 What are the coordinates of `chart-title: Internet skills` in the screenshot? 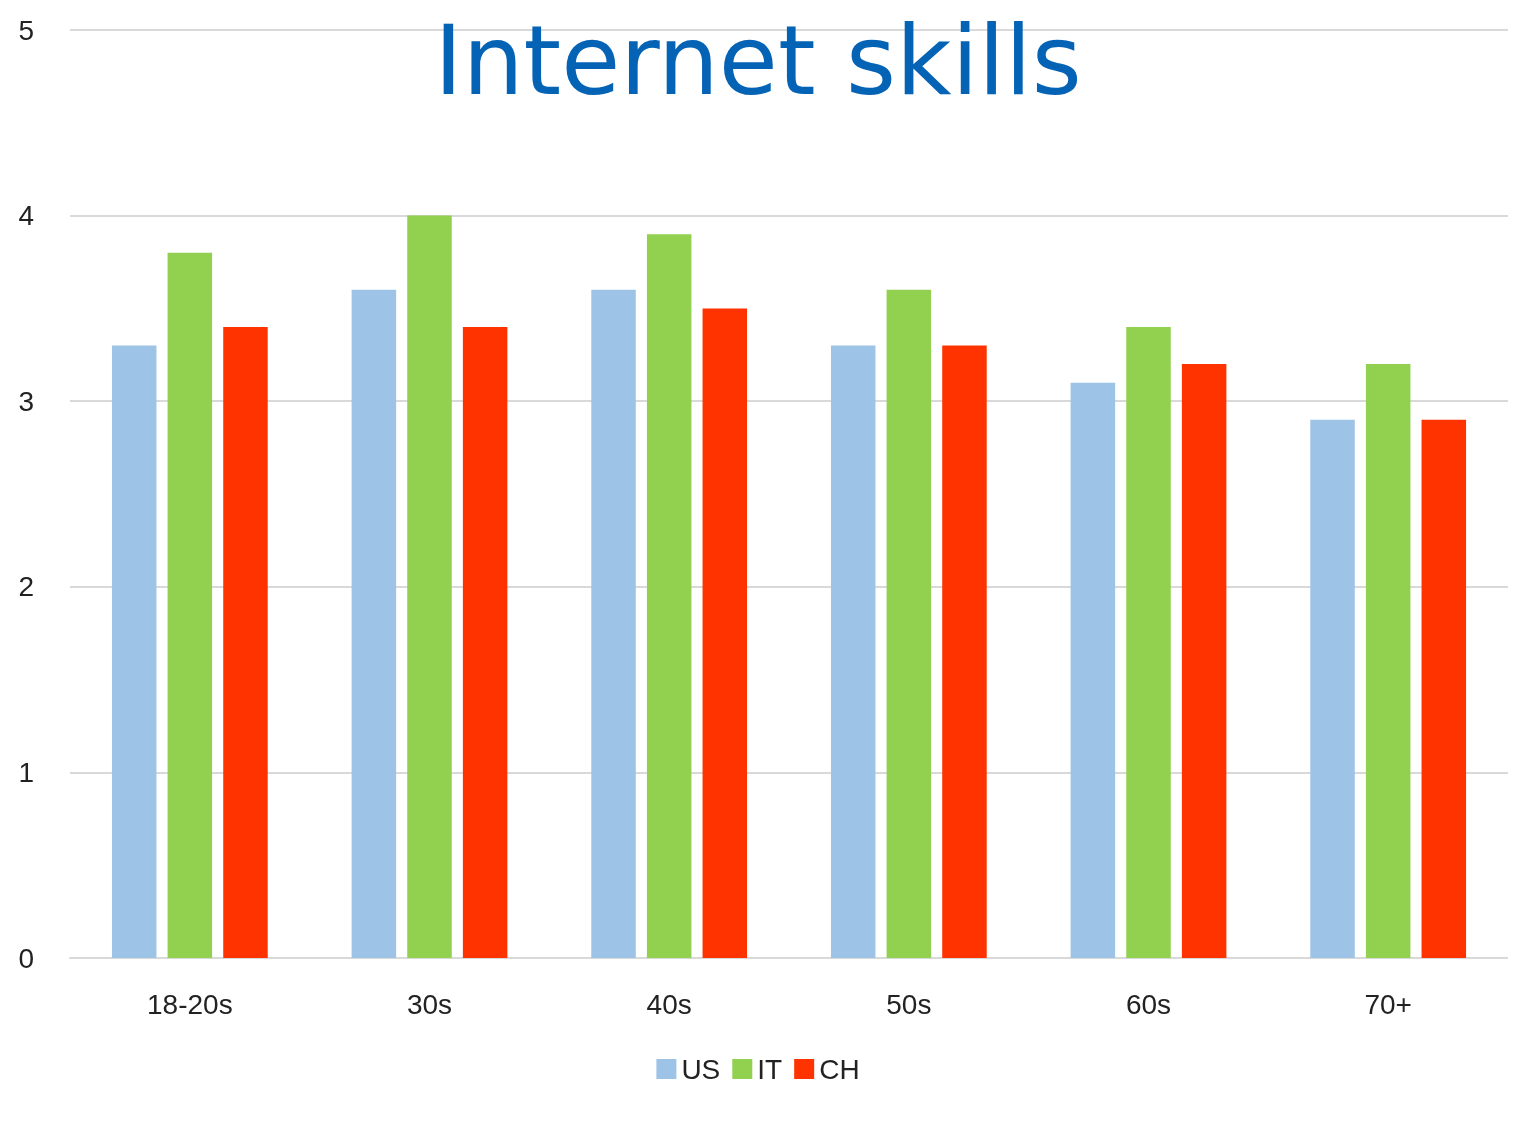 It's located at (758, 61).